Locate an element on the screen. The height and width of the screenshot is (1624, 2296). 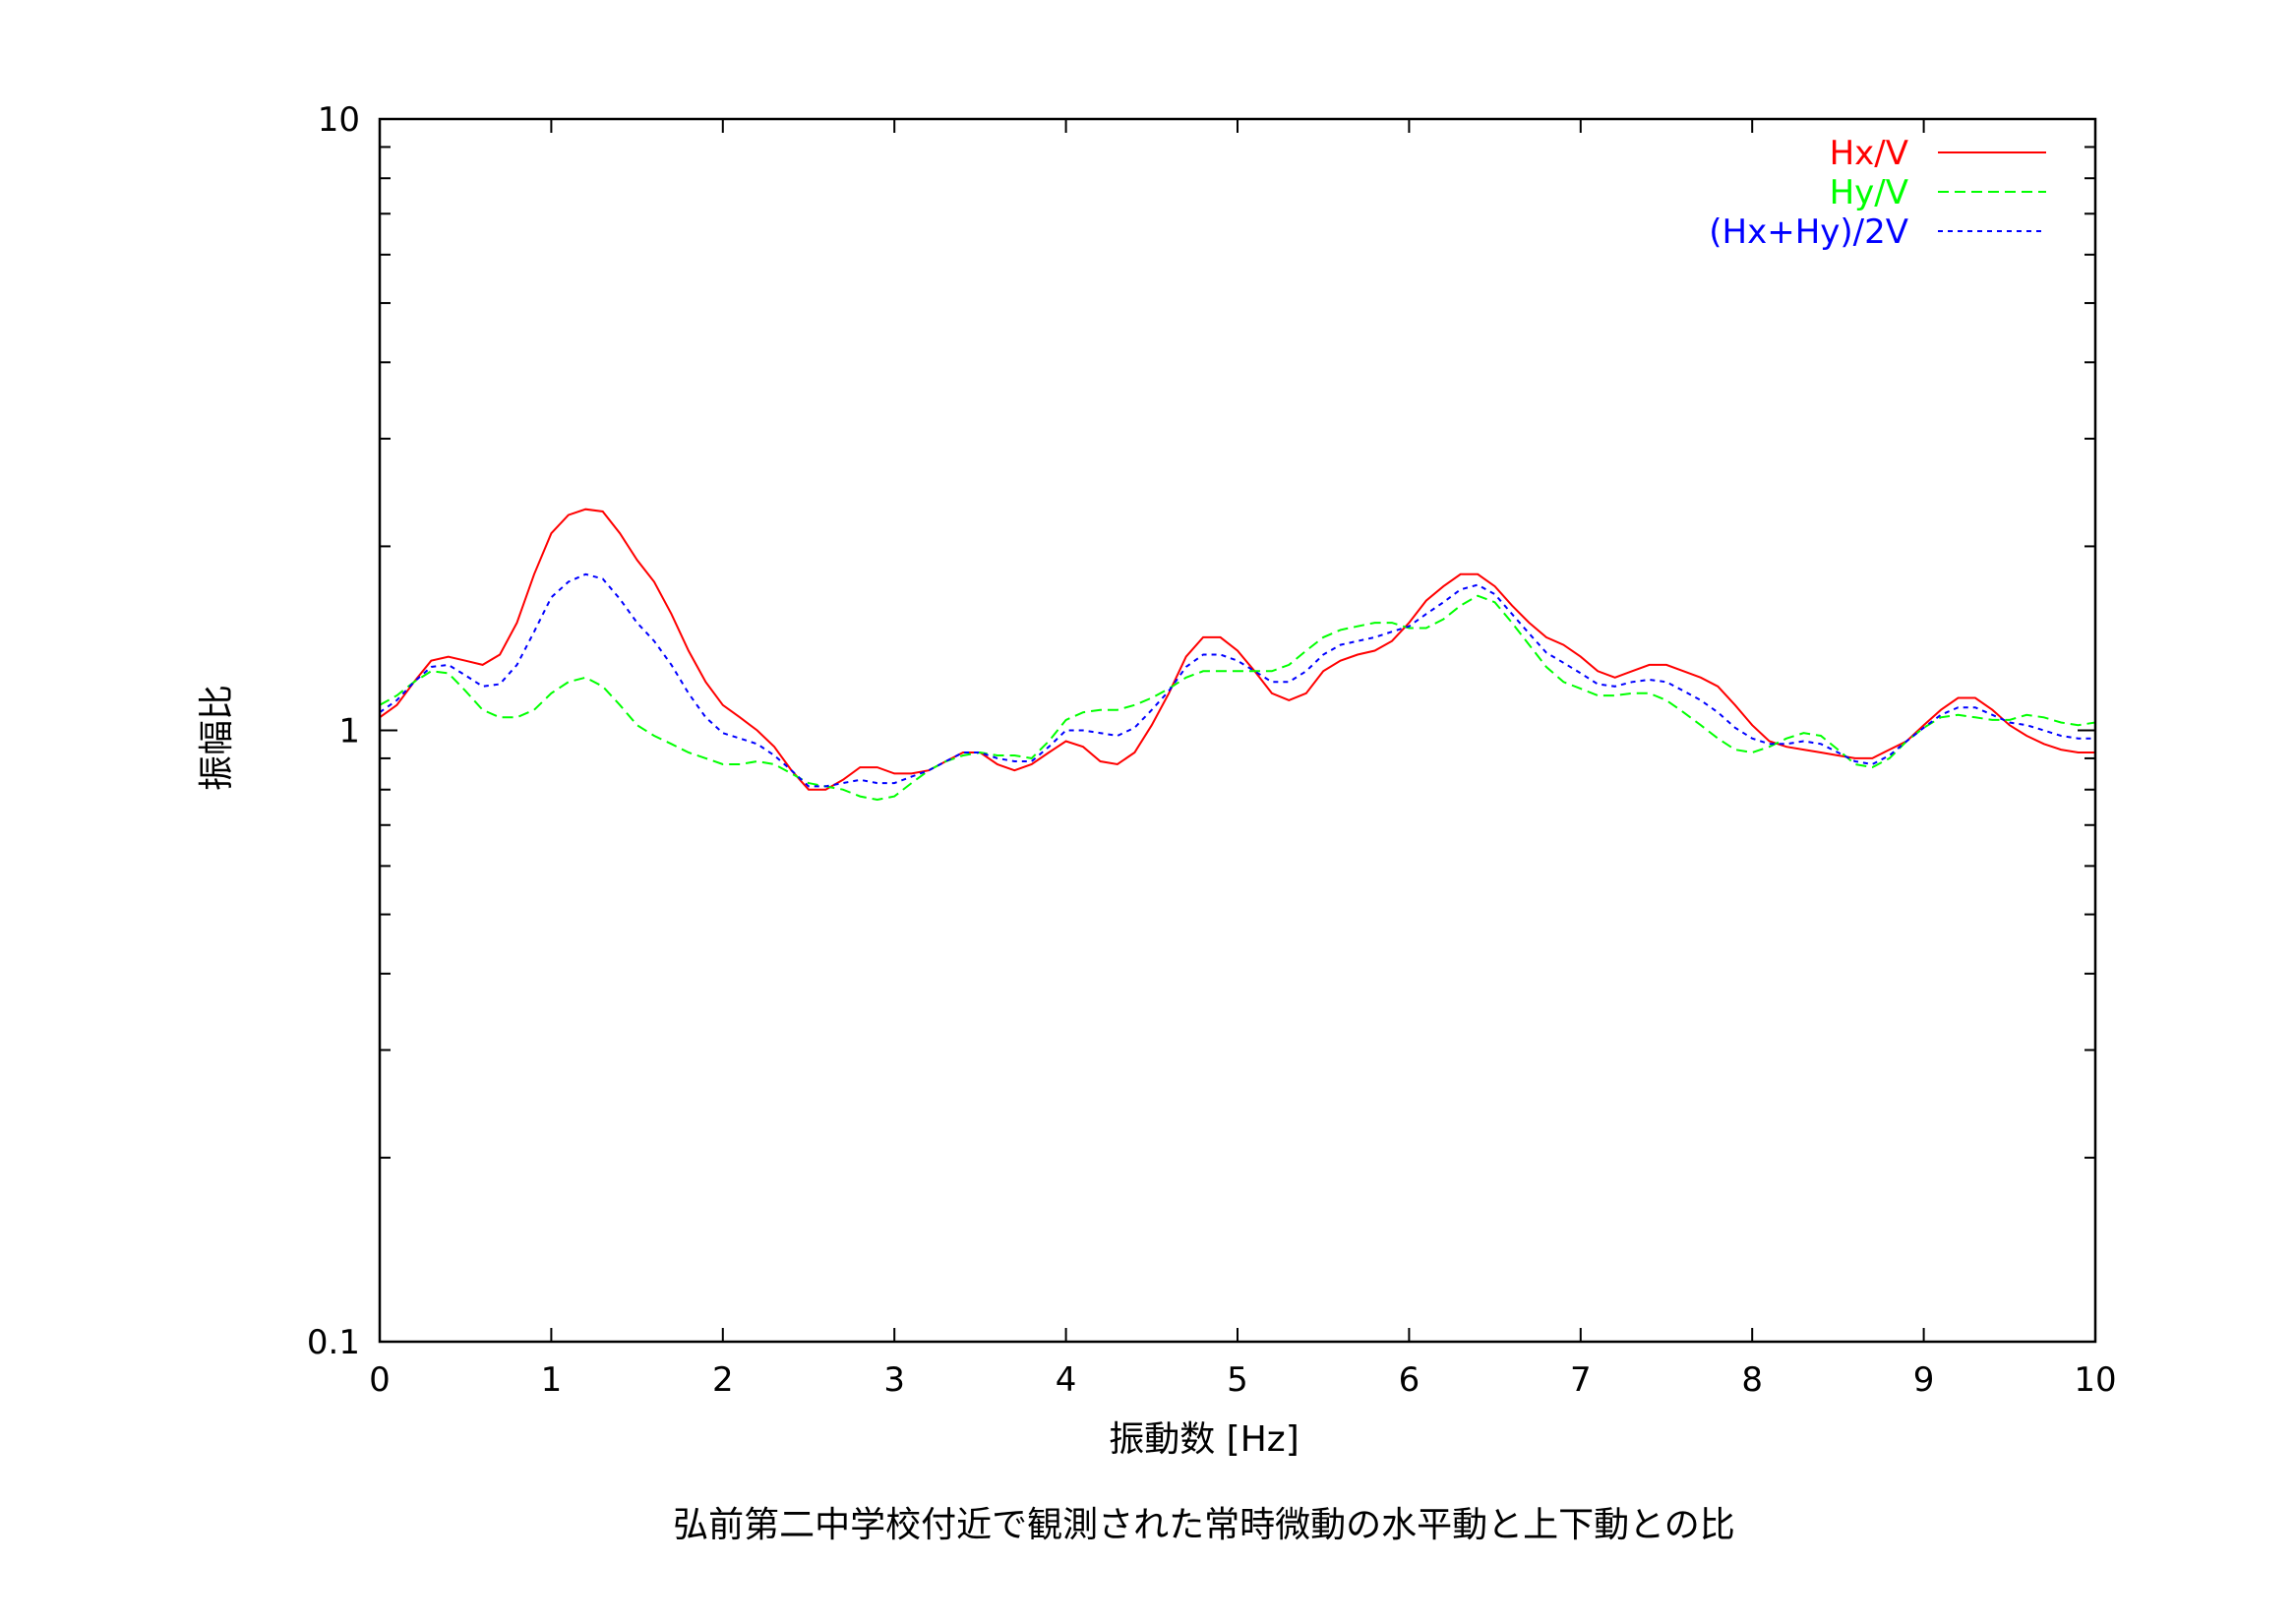
legend-label-1: Hy/V is located at coordinates (1869, 192).